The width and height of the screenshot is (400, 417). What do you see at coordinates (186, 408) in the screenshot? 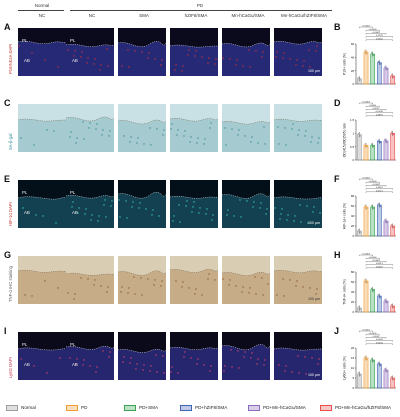
I see `legend-swatch-pd-hzif8` at bounding box center [186, 408].